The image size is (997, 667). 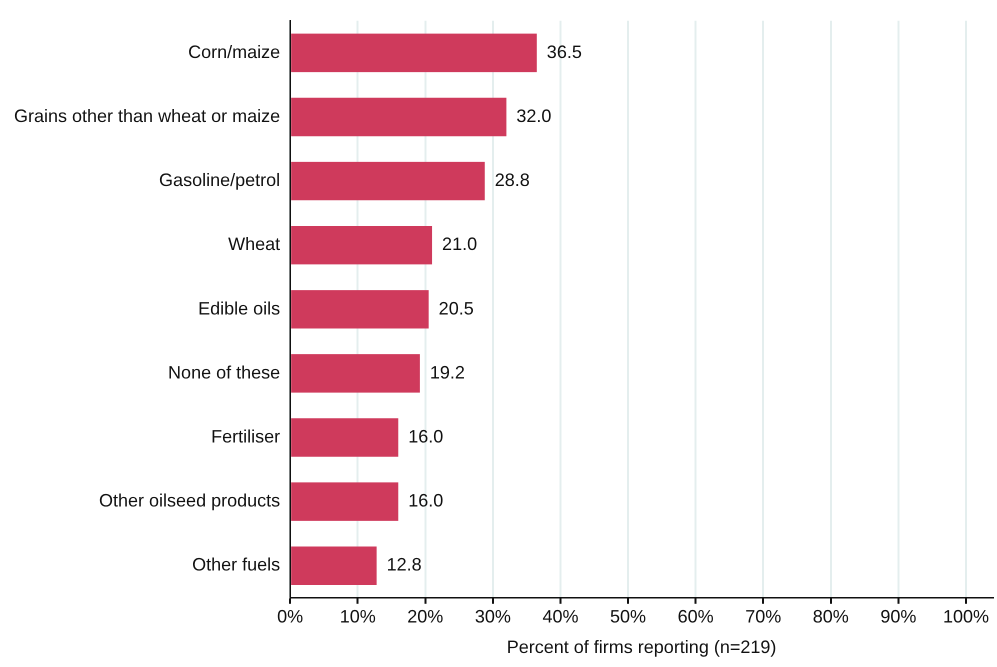 What do you see at coordinates (460, 244) in the screenshot?
I see `data-label: 21.0` at bounding box center [460, 244].